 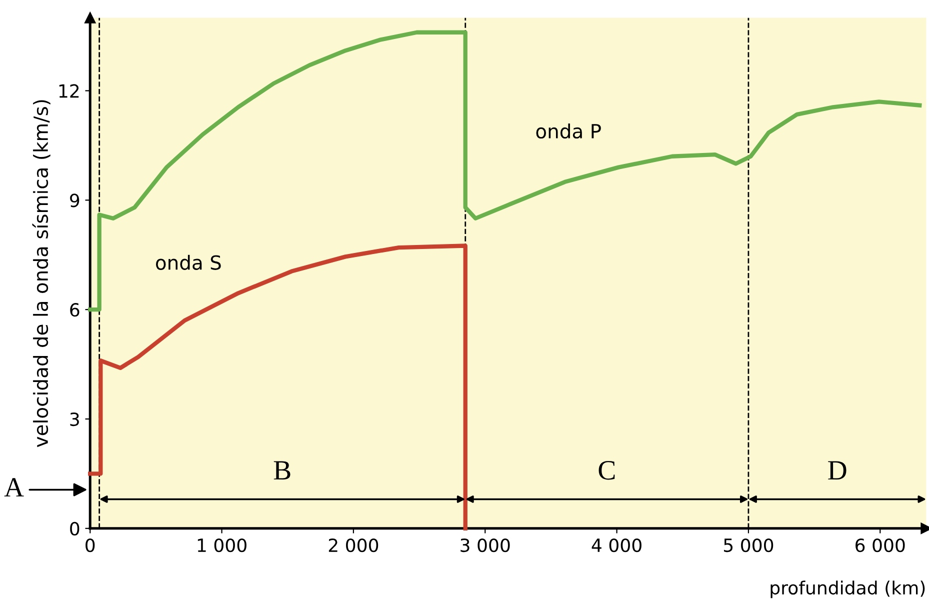 I want to click on x-tick-label: 6 000, so click(x=880, y=545).